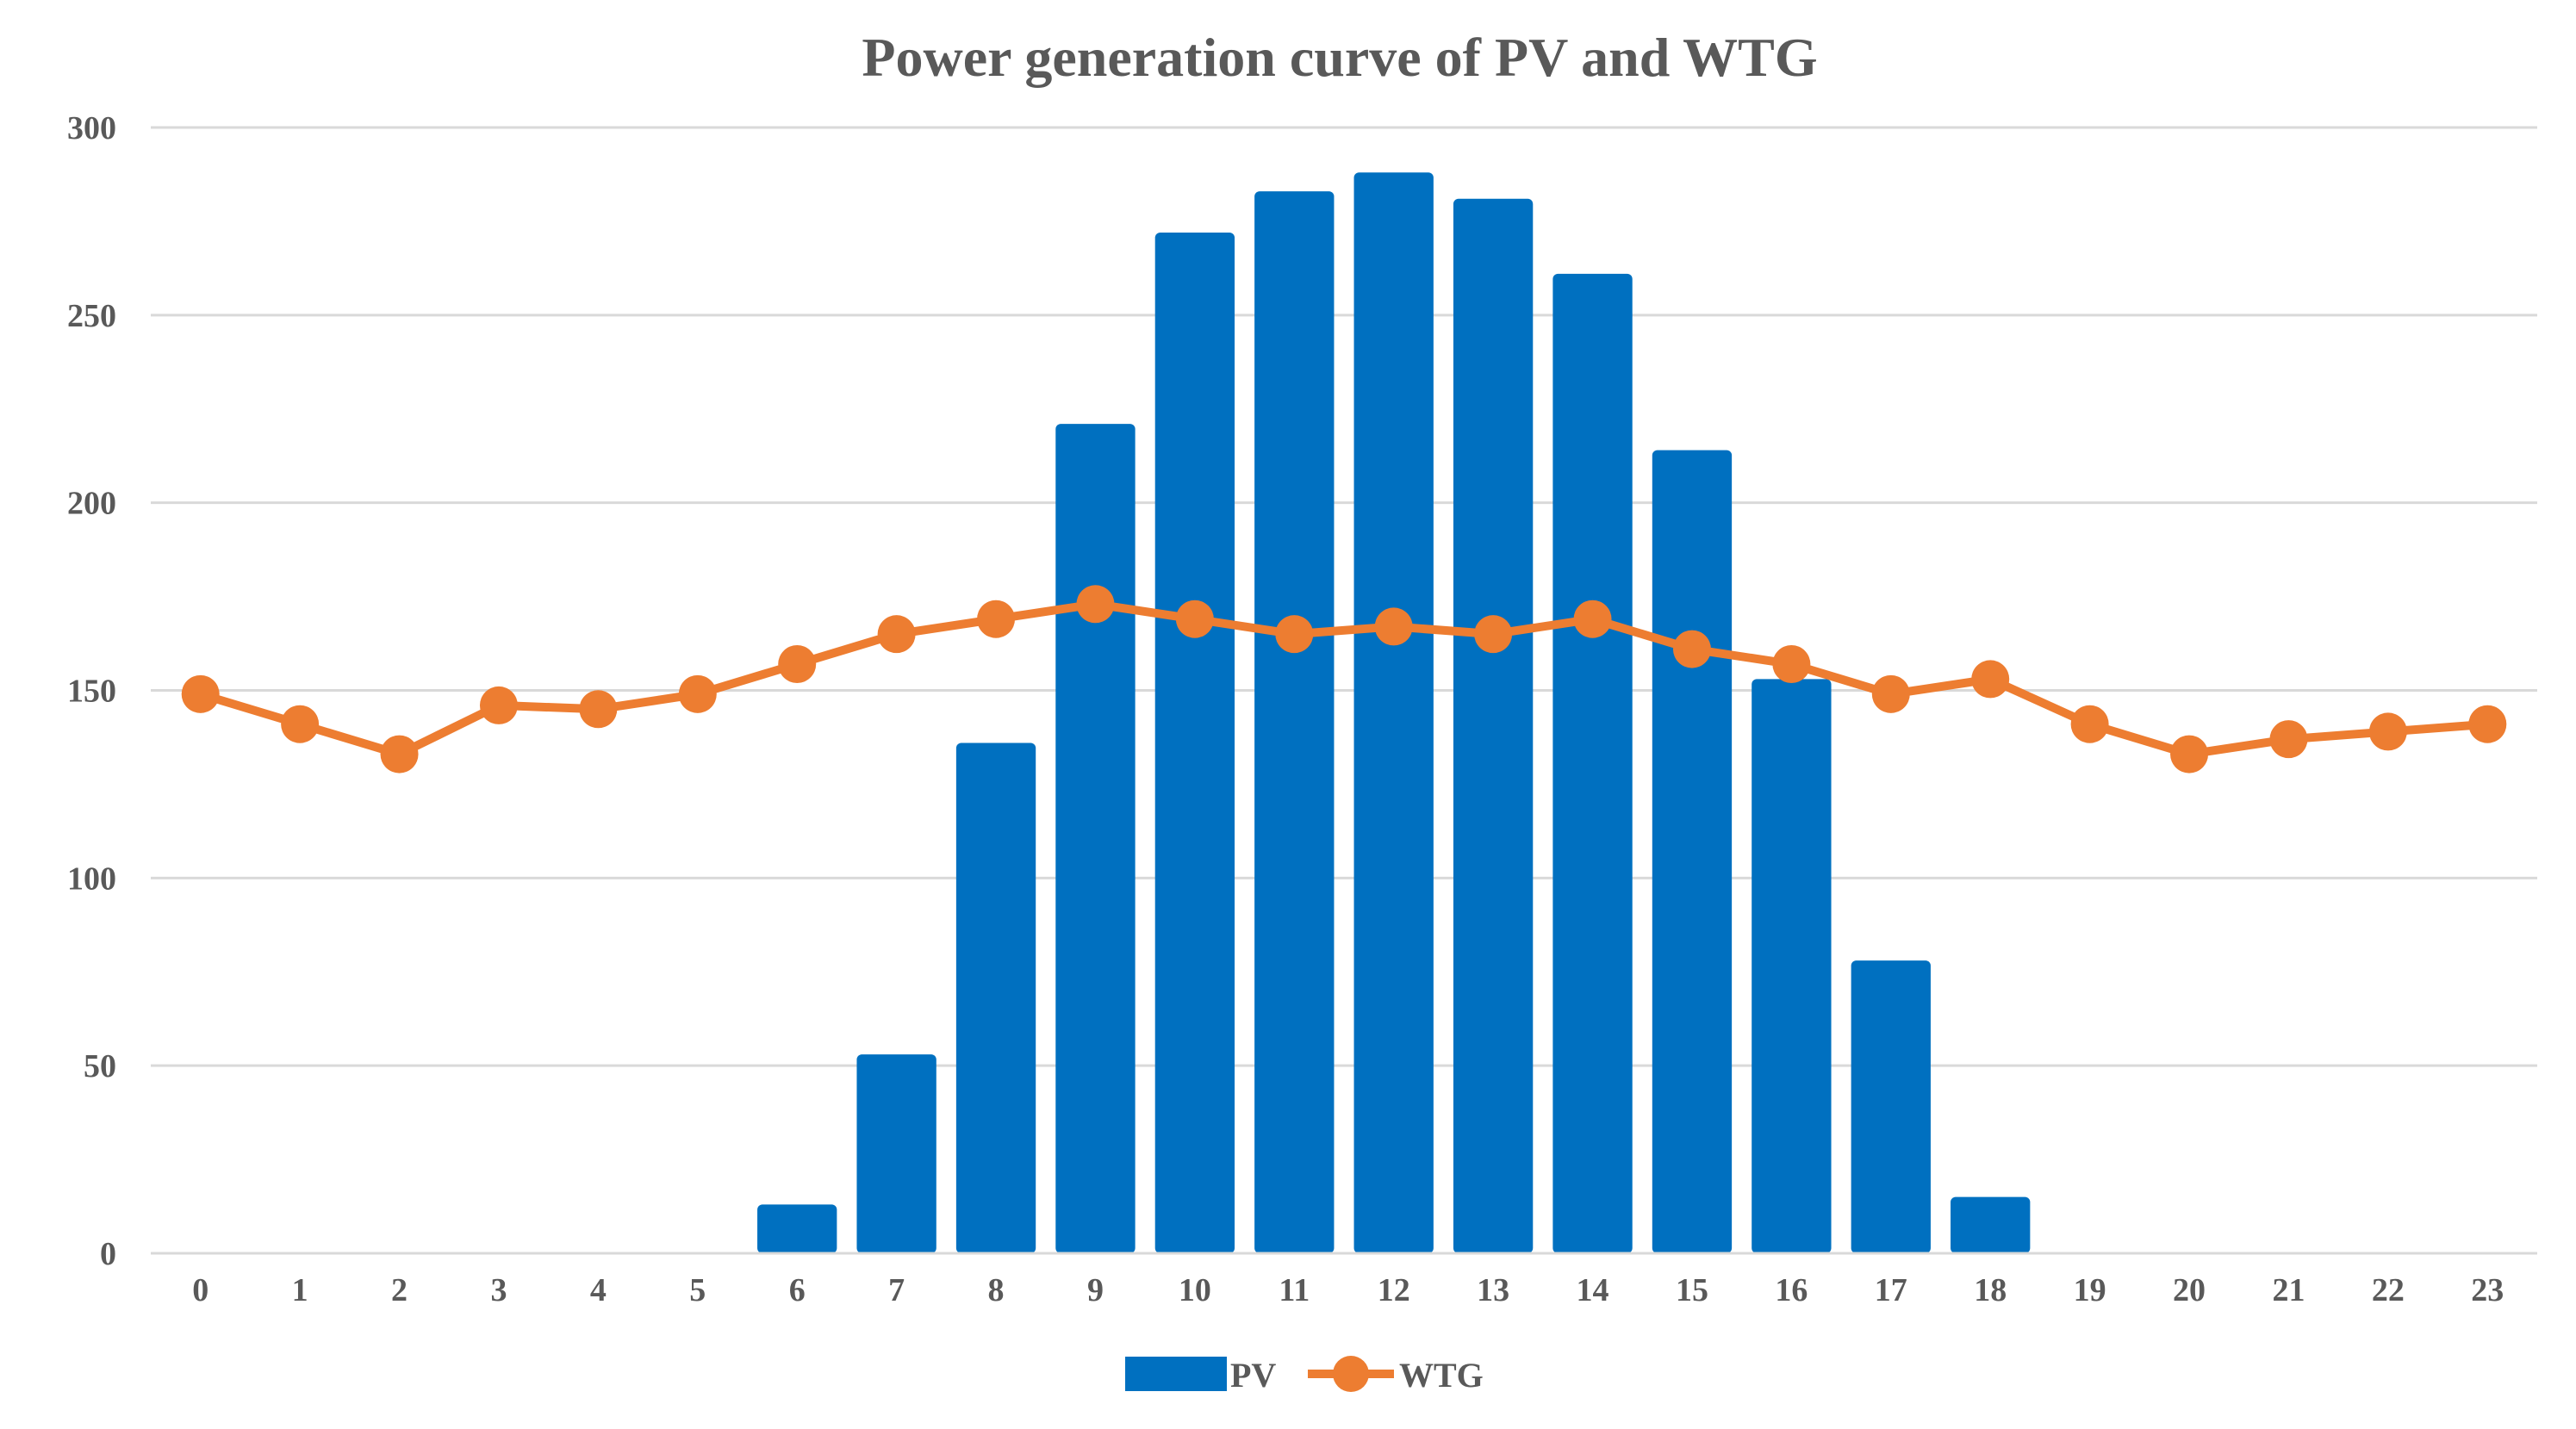 This screenshot has height=1429, width=2576. I want to click on x-axis-tick-labels: 0 1 2 3 4 5 6 7 8 9 10 11 12 13 14 15 16 17 18 19 20 21 22 23, so click(1348, 1290).